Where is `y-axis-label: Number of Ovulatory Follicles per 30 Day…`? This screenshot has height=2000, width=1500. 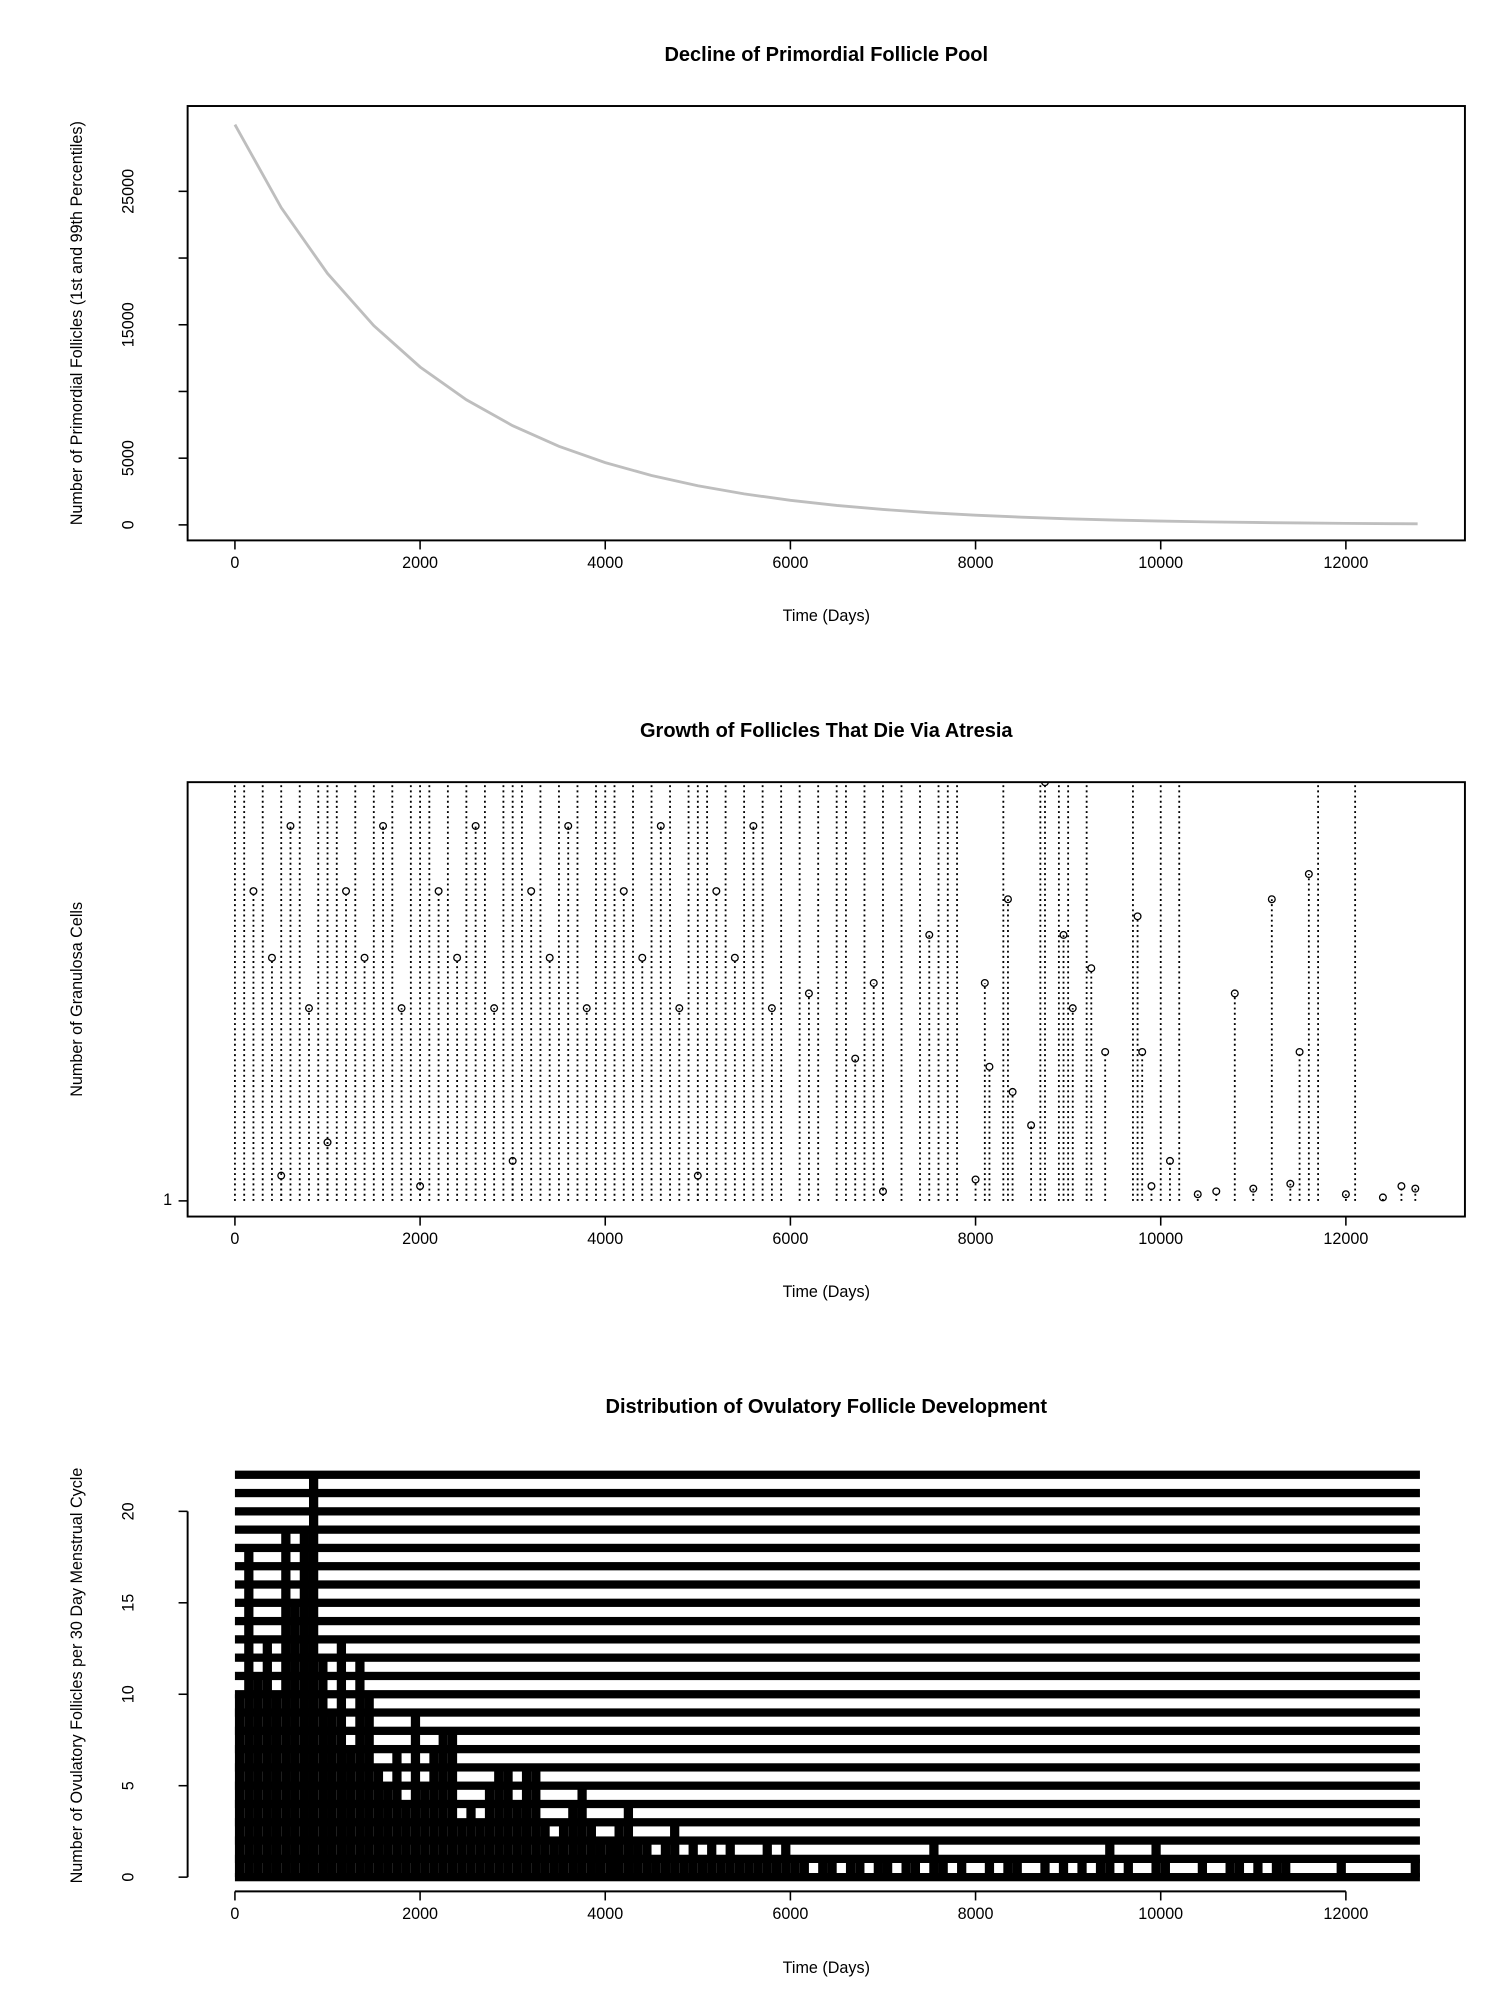 y-axis-label: Number of Ovulatory Follicles per 30 Day… is located at coordinates (77, 1676).